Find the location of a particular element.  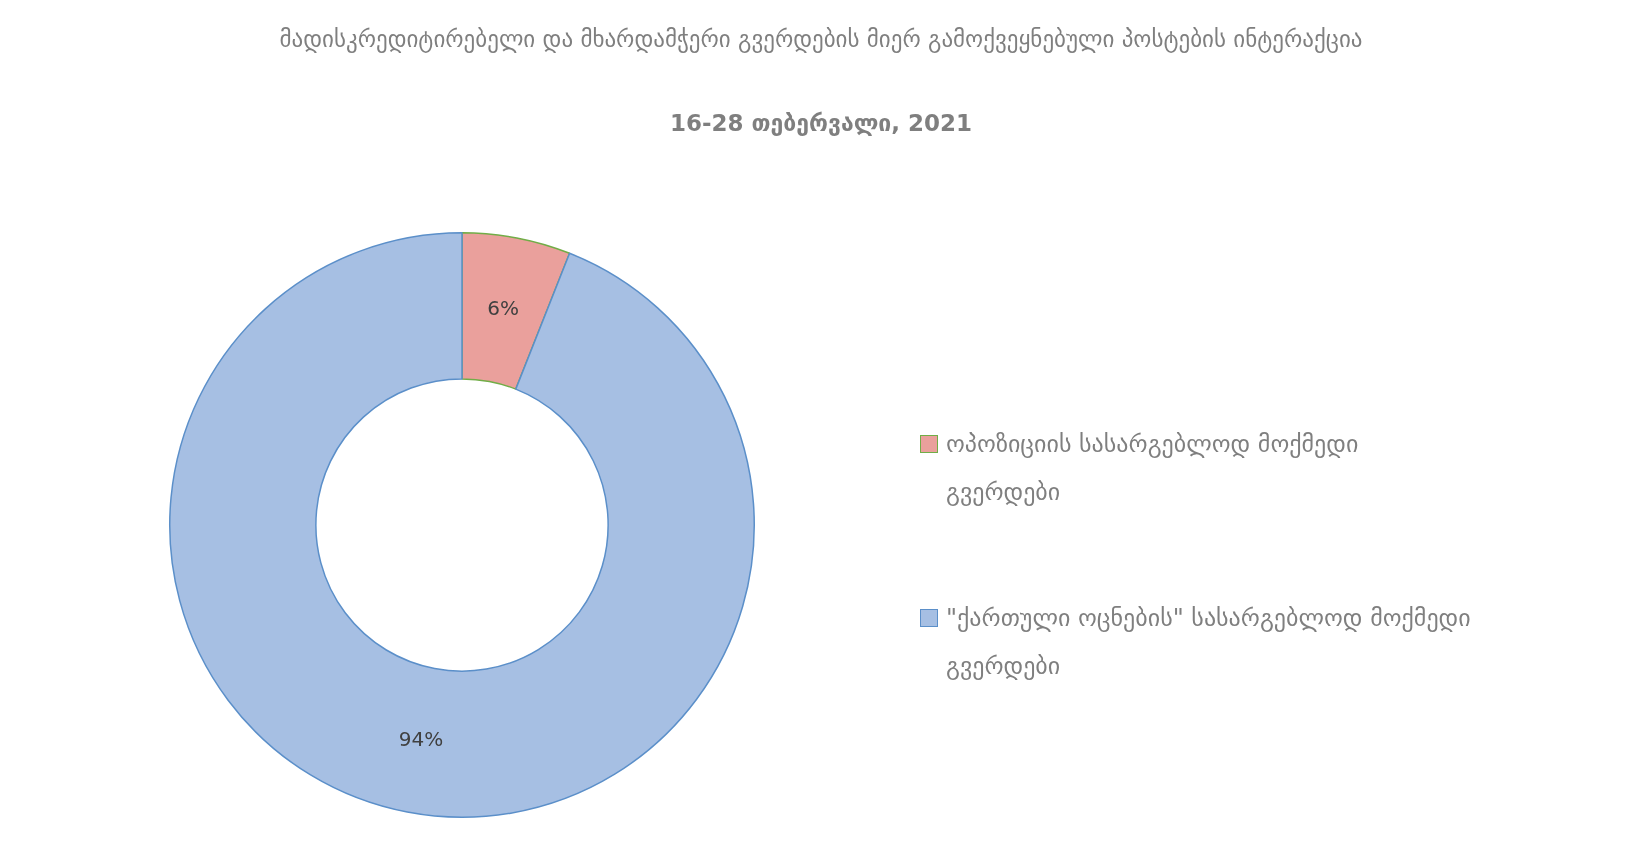

legend-label: "ქართული ოცნების" სასარგებლოდ მოქმედი გვერდები is located at coordinates (1209, 642).